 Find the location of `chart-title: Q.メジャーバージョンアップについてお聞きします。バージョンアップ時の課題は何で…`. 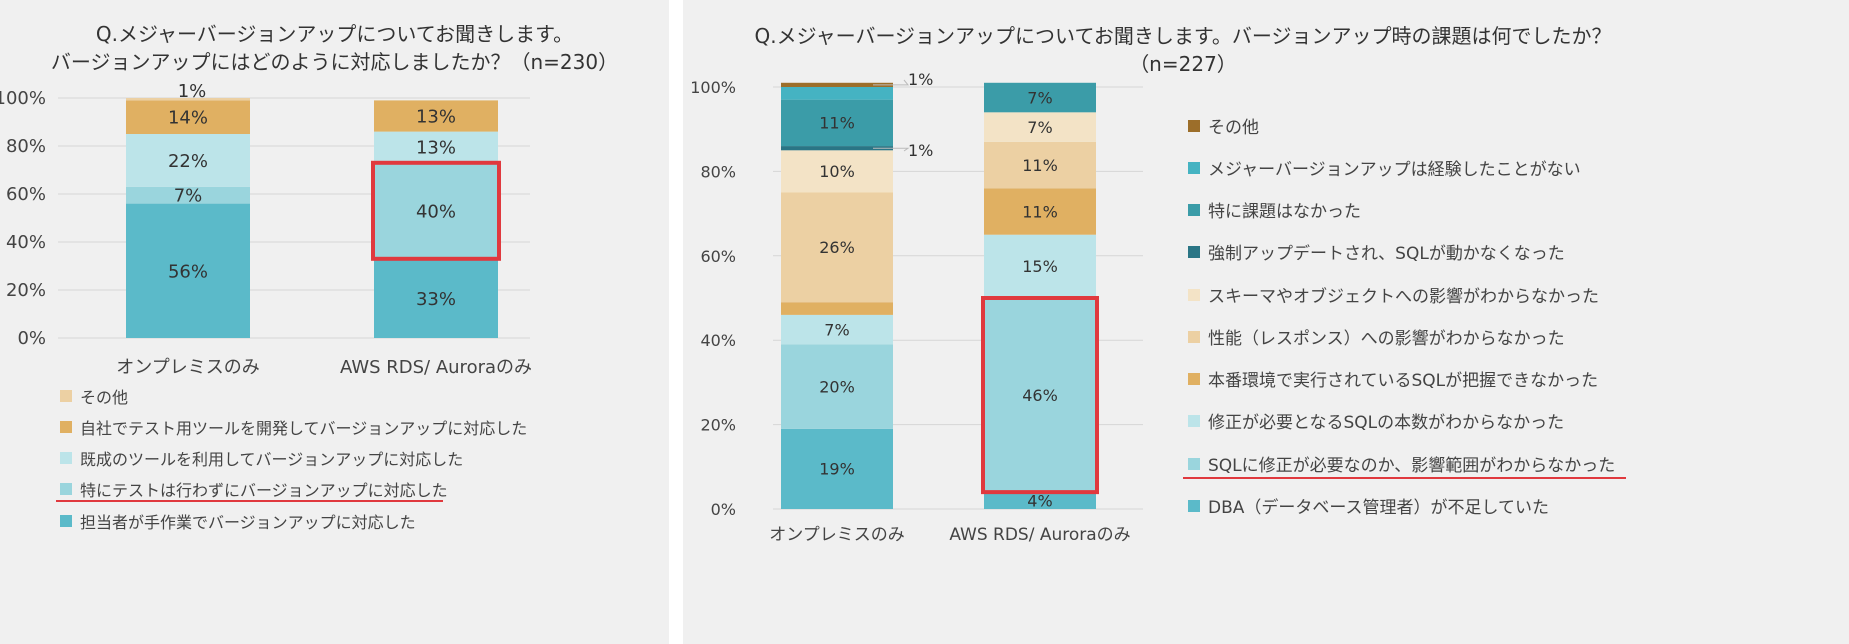

chart-title: Q.メジャーバージョンアップについてお聞きします。バージョンアップ時の課題は何で… is located at coordinates (1183, 50).